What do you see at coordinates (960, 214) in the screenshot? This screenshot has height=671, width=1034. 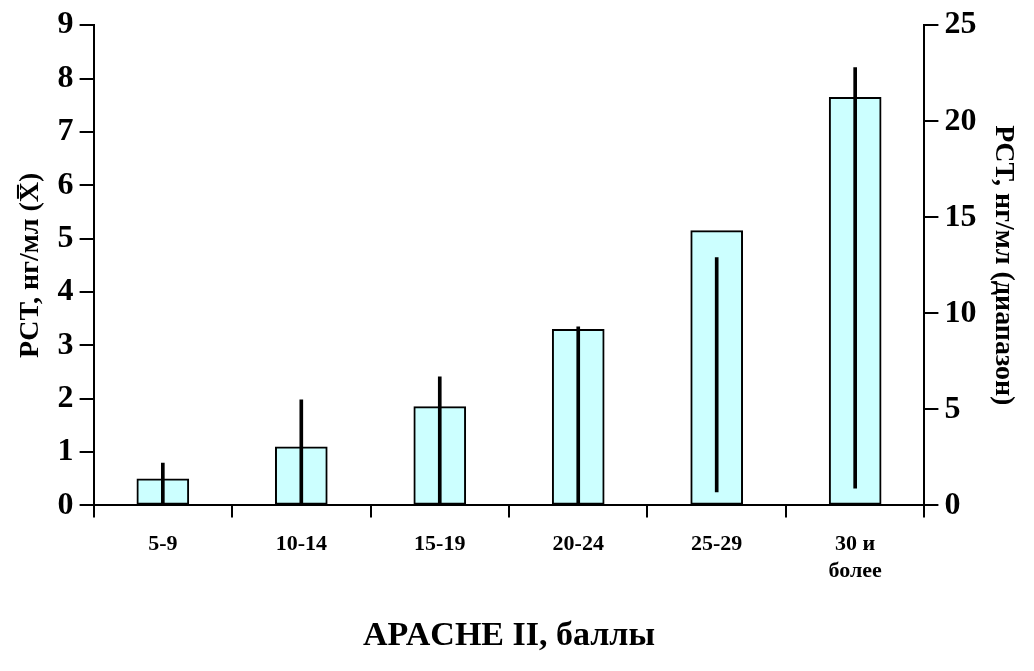 I see `y2-tick-label: 15` at bounding box center [960, 214].